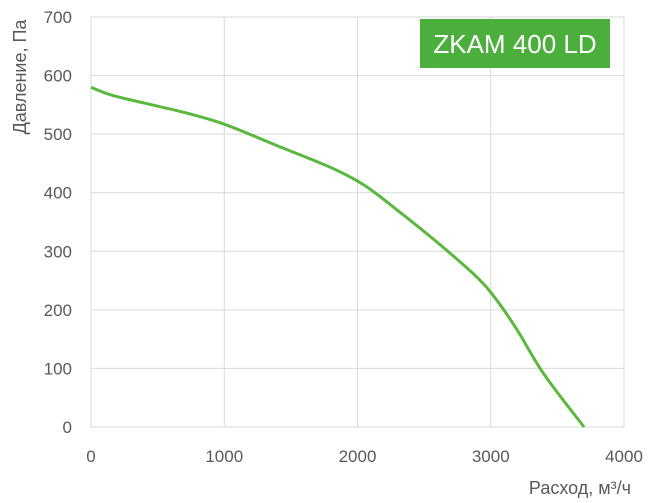  What do you see at coordinates (58, 134) in the screenshot?
I see `y-tick-label: 500` at bounding box center [58, 134].